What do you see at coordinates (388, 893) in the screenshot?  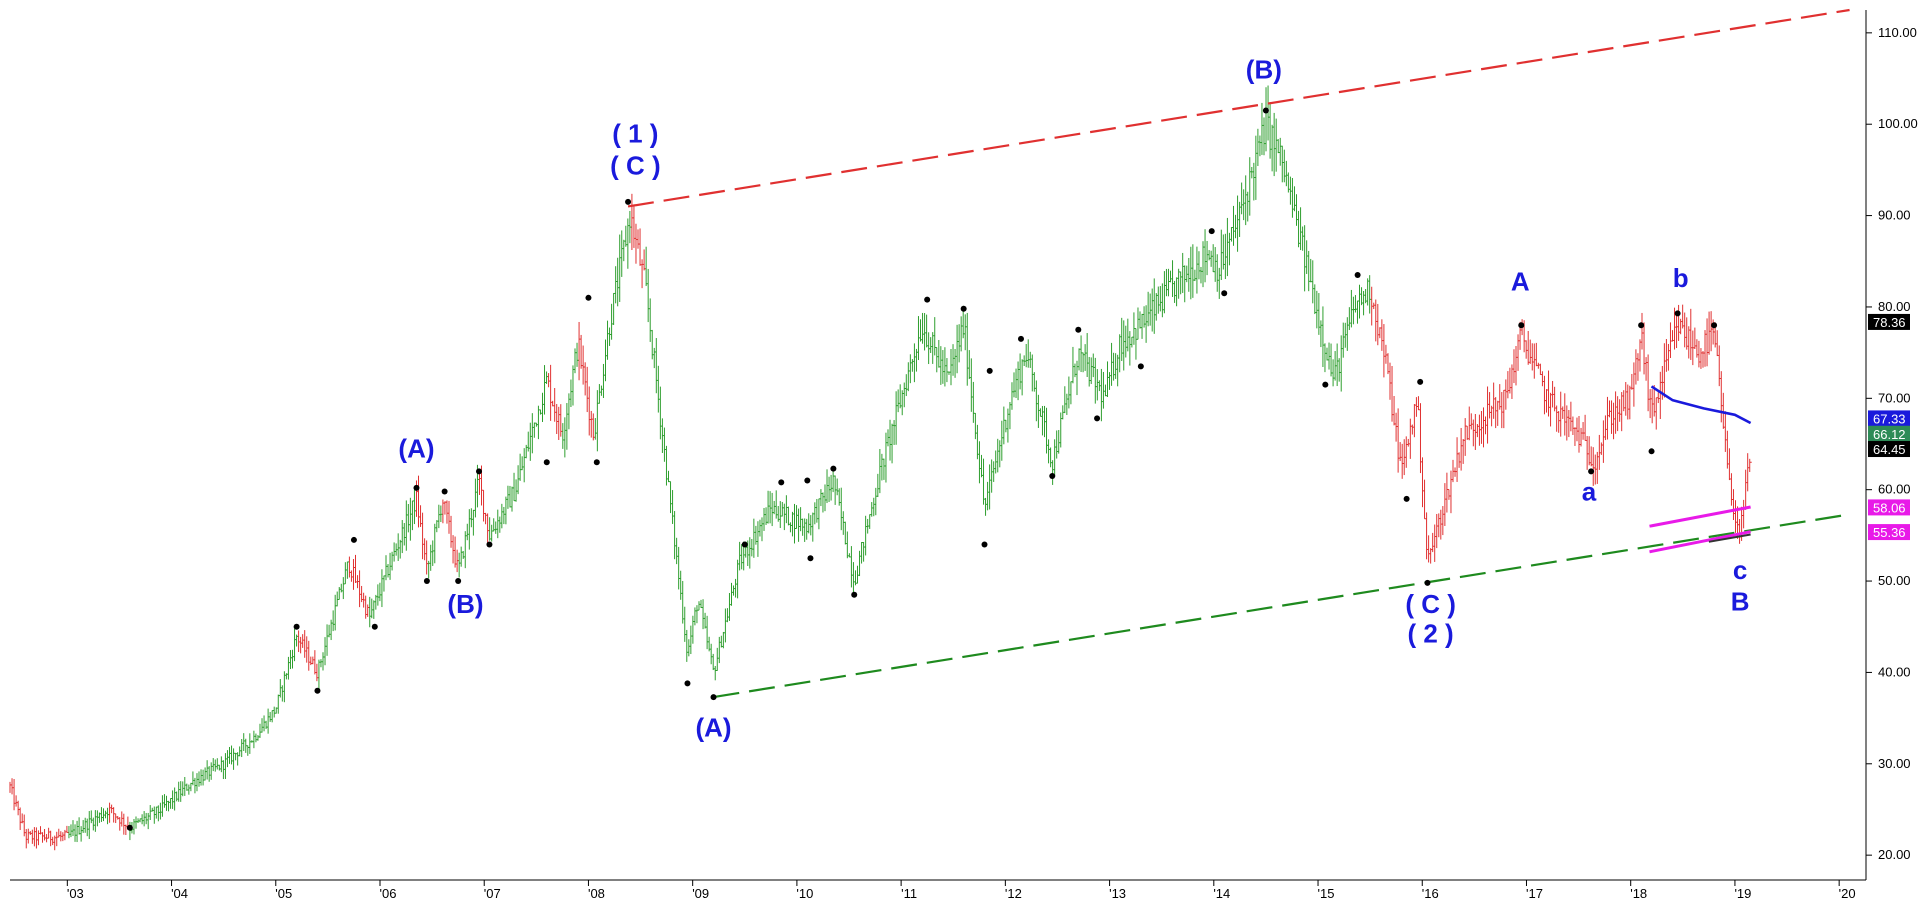 I see `x-tick-label: '06` at bounding box center [388, 893].